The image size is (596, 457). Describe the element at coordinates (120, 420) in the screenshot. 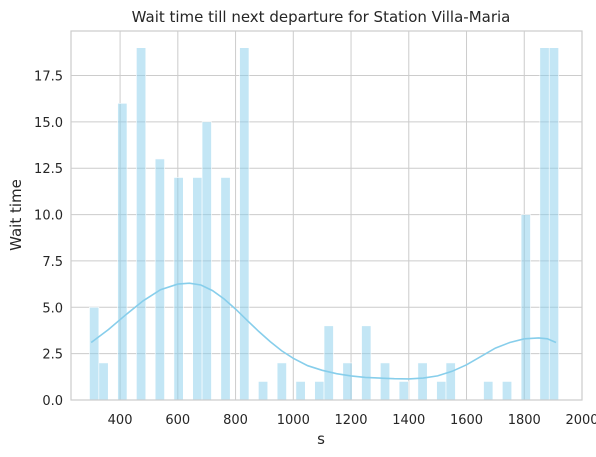

I see `x-tick-label: 400` at that location.